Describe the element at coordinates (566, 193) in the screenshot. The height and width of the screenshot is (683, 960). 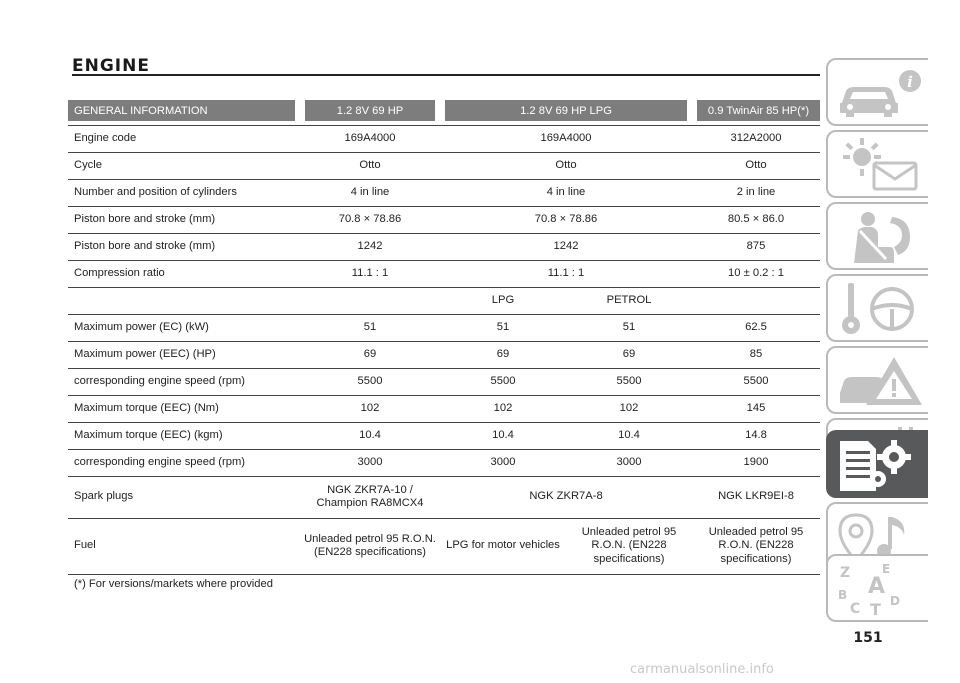
I see `cell-value: 4 in line` at that location.